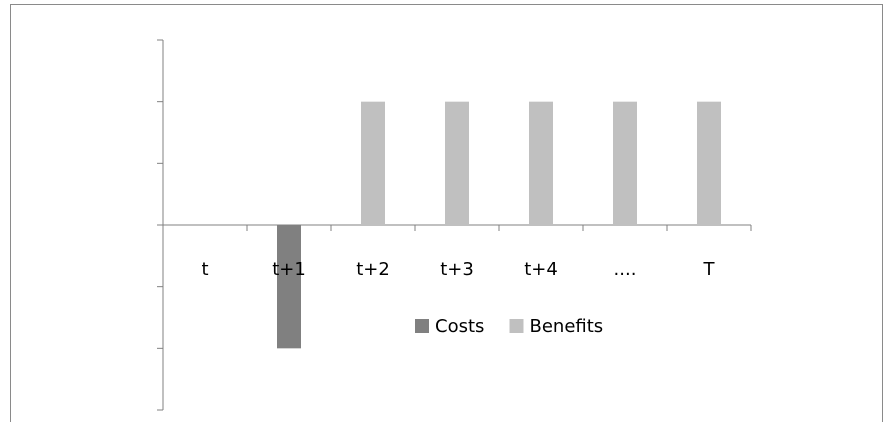  What do you see at coordinates (204, 269) in the screenshot?
I see `x-tick-label: t` at bounding box center [204, 269].